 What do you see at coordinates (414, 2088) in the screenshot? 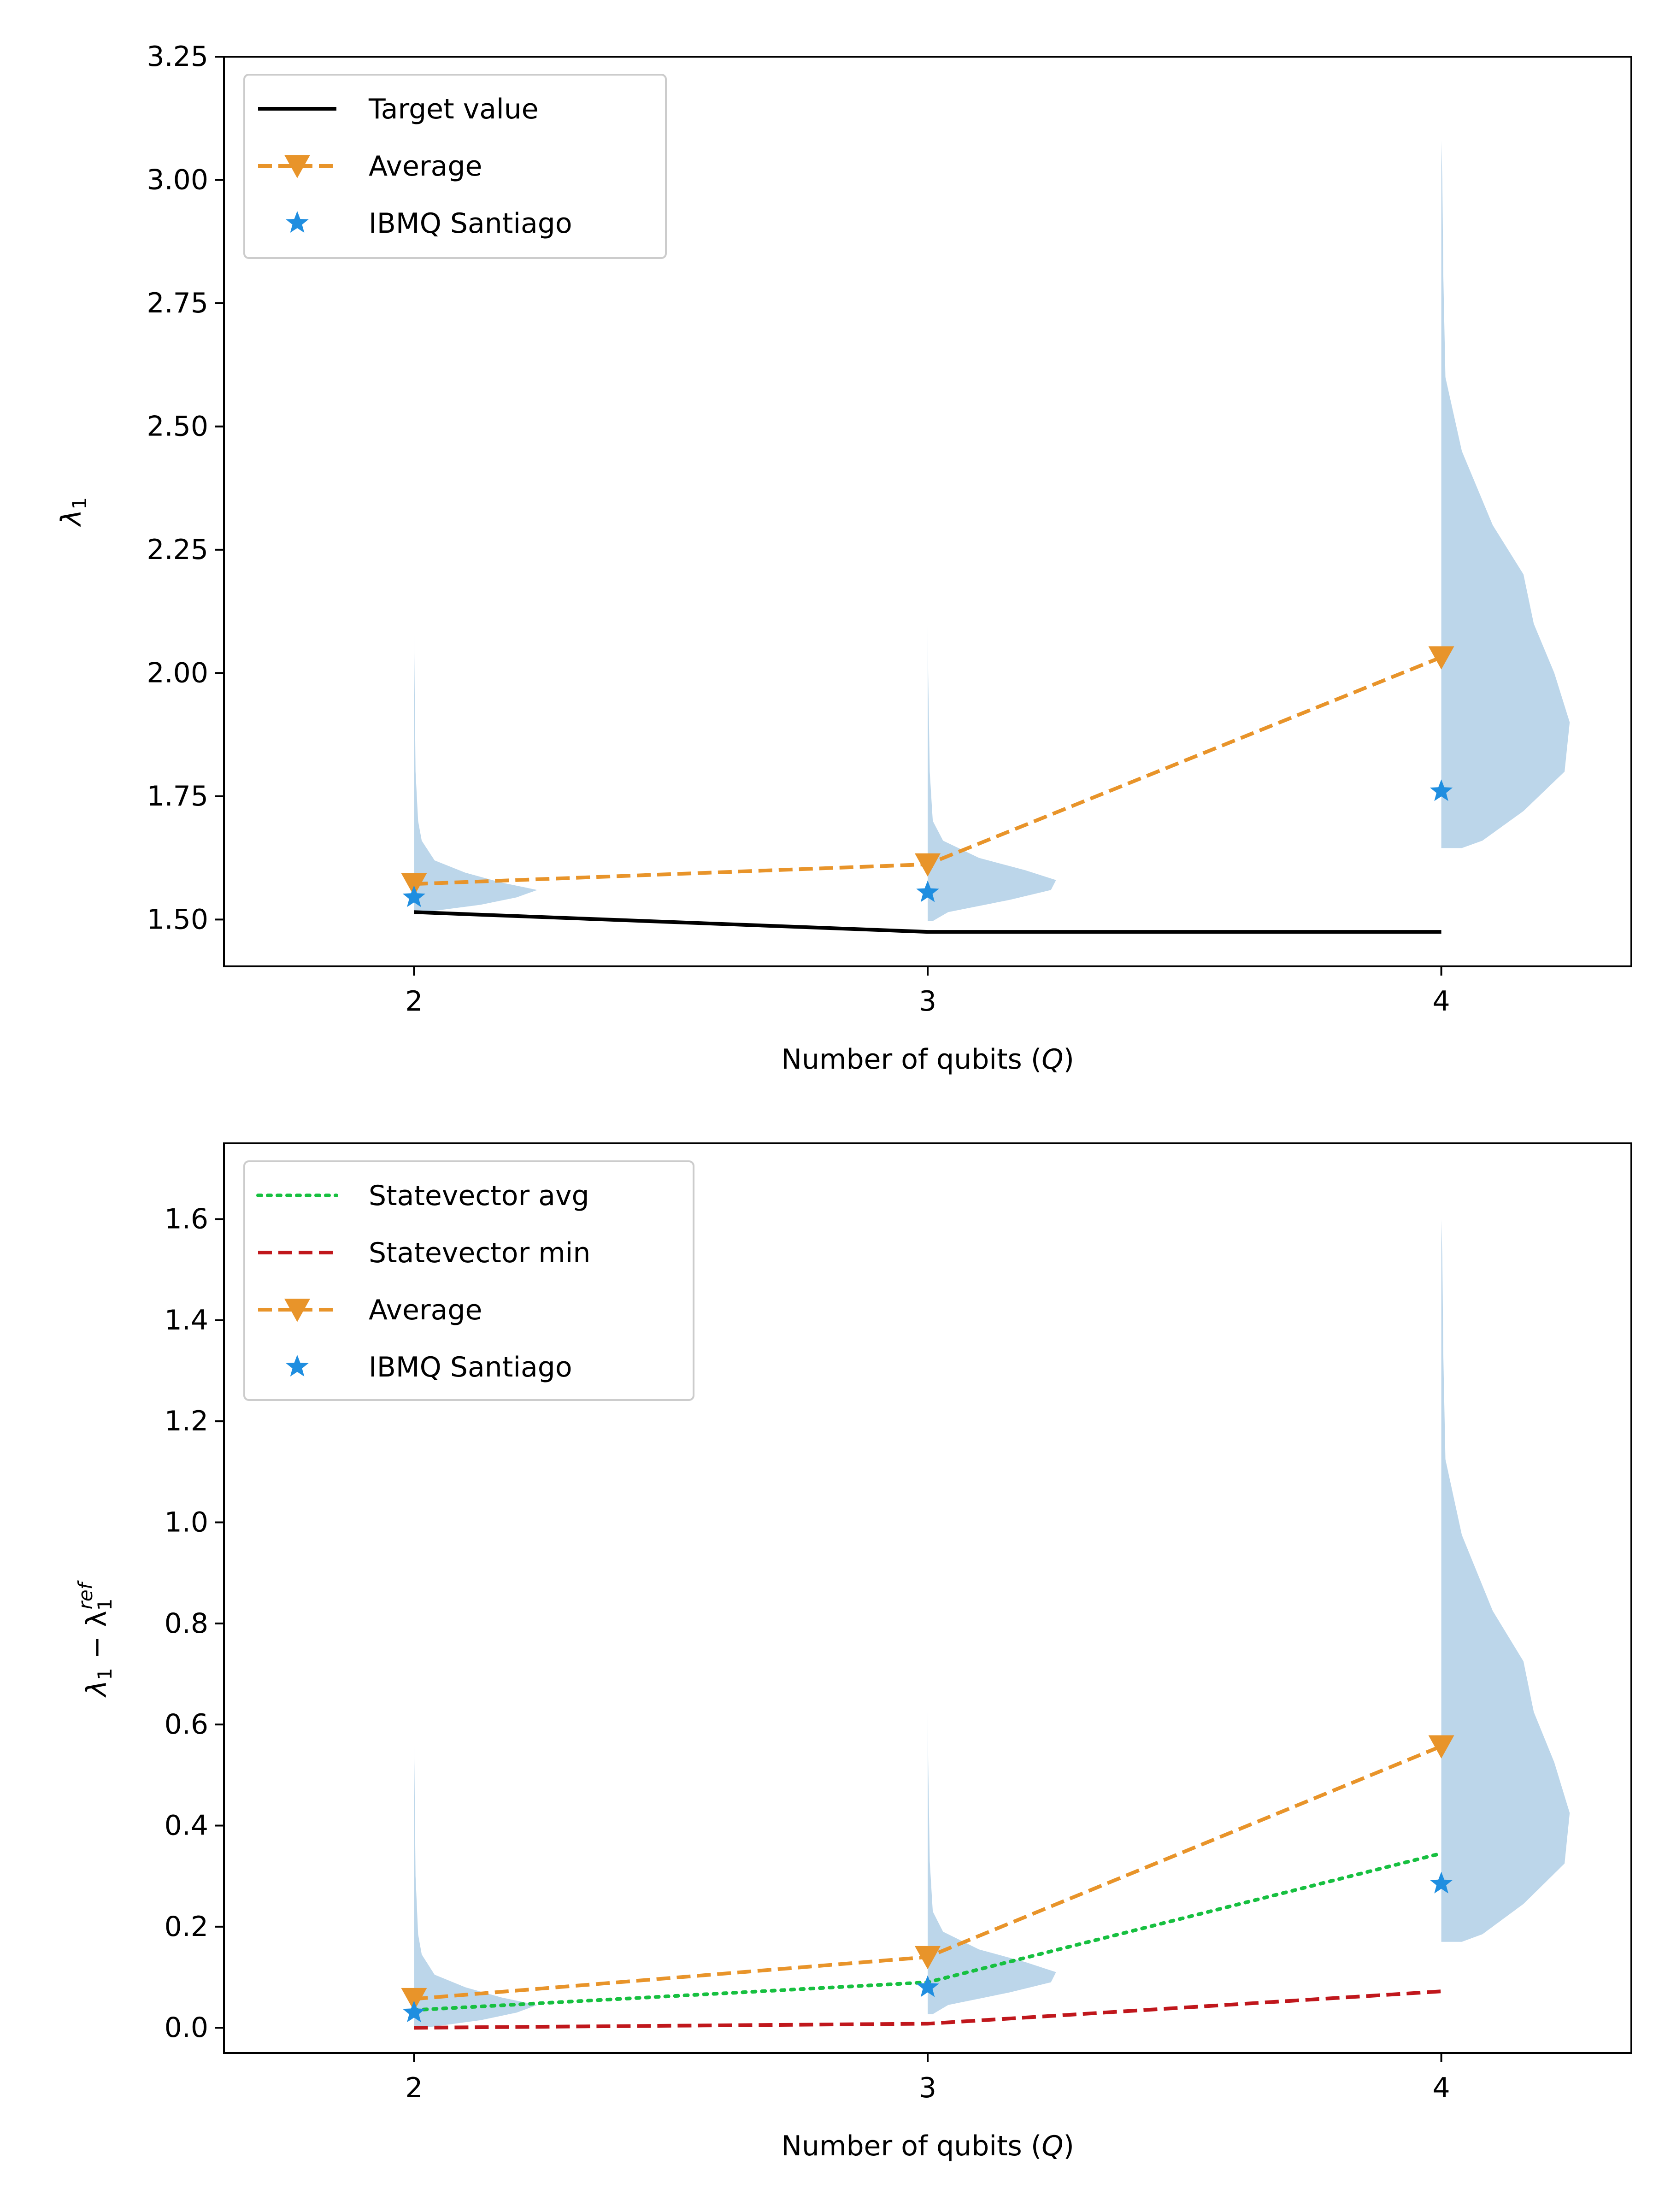
I see `bottom-xtick-label: 2` at bounding box center [414, 2088].